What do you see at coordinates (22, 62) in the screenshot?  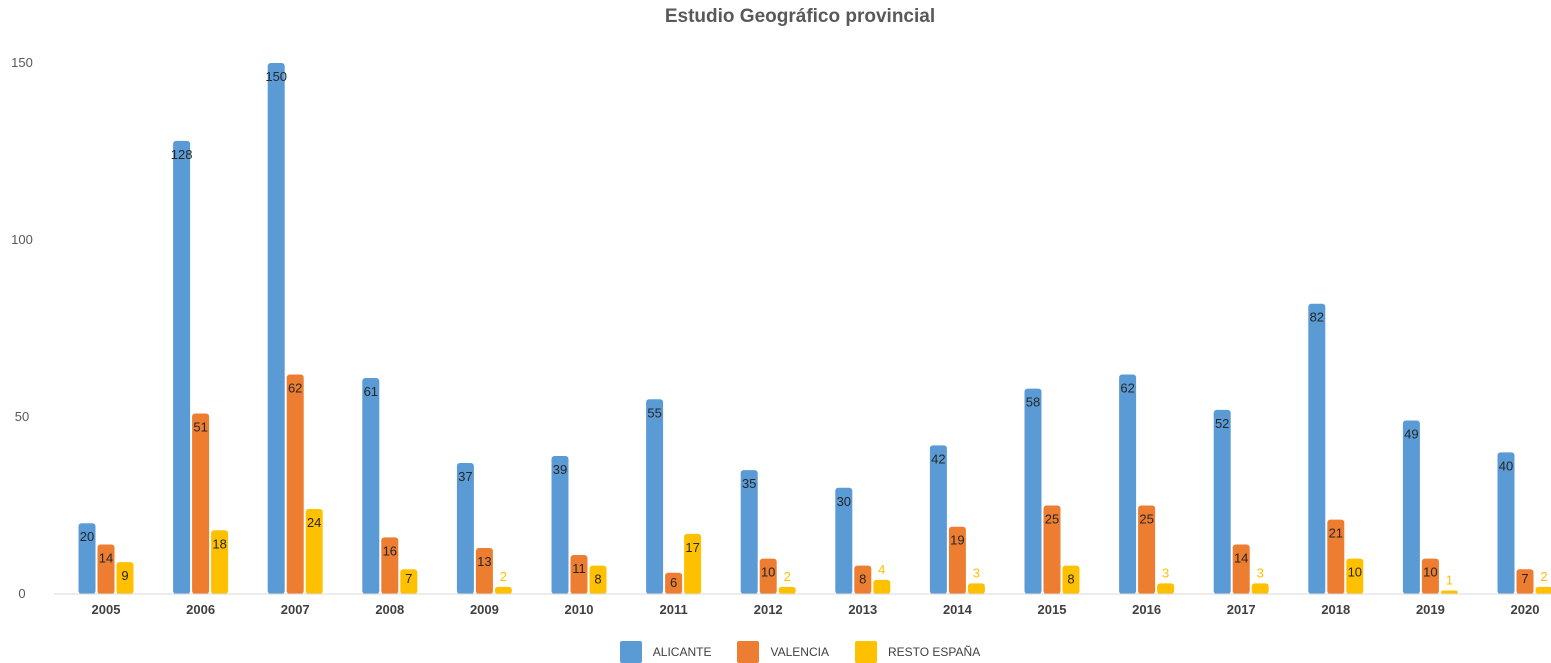 I see `y-tick-label: 150` at bounding box center [22, 62].